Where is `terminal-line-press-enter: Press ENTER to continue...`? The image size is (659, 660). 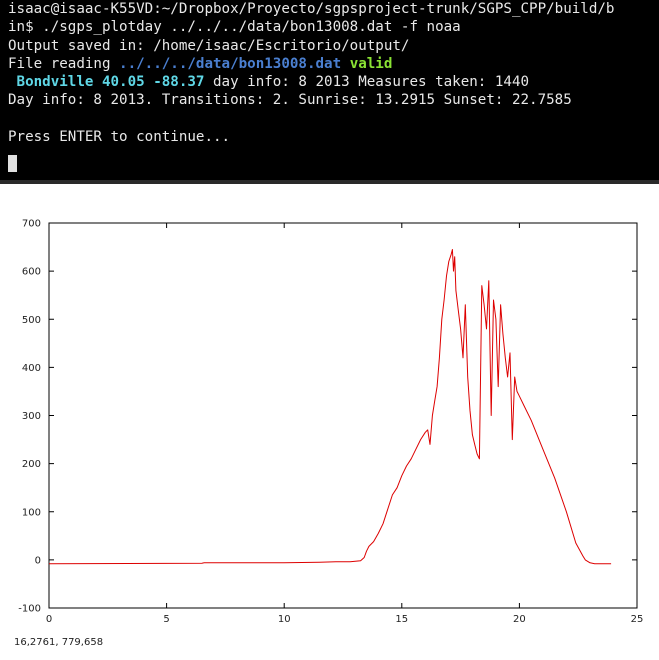 terminal-line-press-enter: Press ENTER to continue... is located at coordinates (119, 137).